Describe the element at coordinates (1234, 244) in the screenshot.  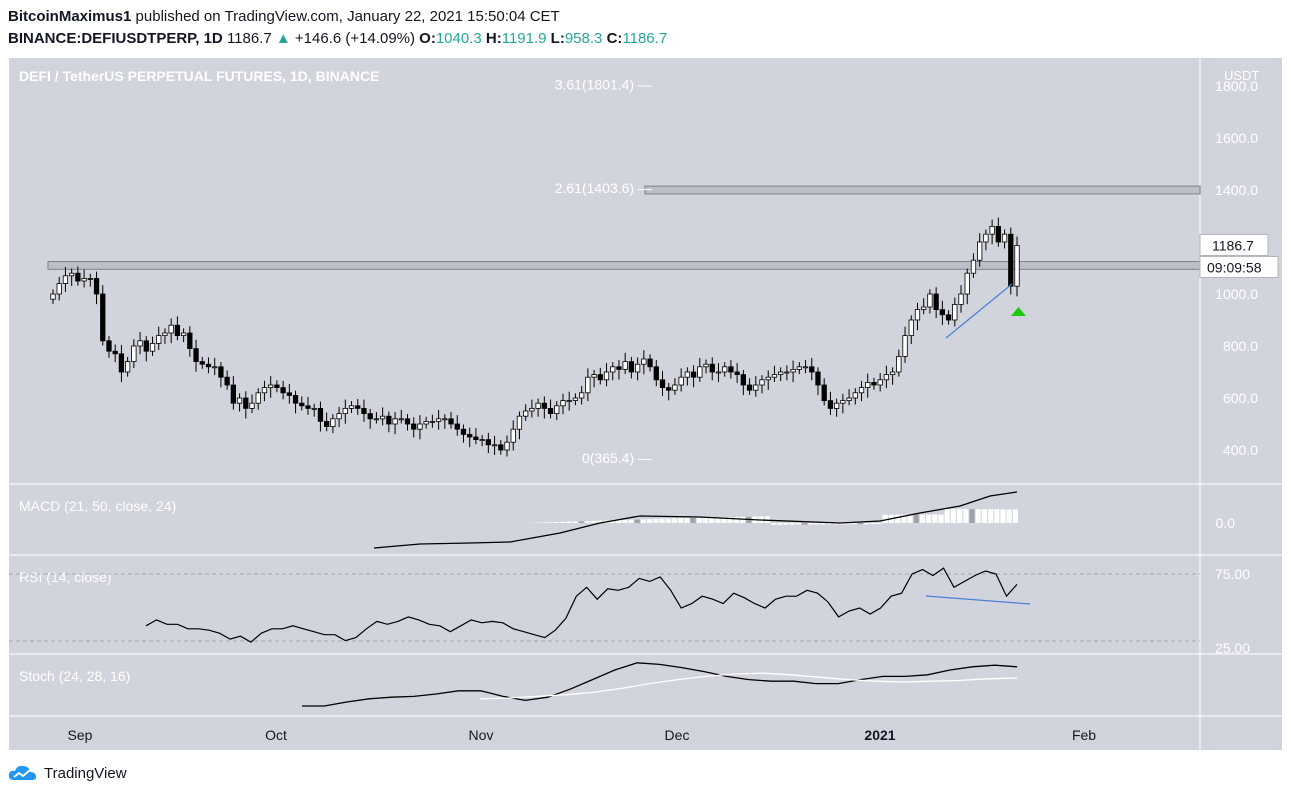
I see `last-price-box` at that location.